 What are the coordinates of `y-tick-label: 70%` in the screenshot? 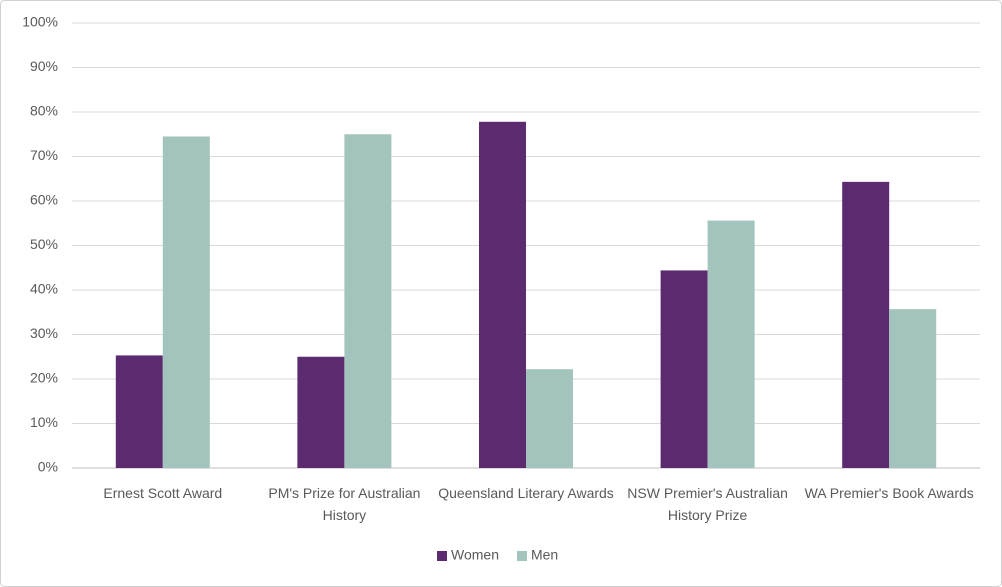 It's located at (44, 155).